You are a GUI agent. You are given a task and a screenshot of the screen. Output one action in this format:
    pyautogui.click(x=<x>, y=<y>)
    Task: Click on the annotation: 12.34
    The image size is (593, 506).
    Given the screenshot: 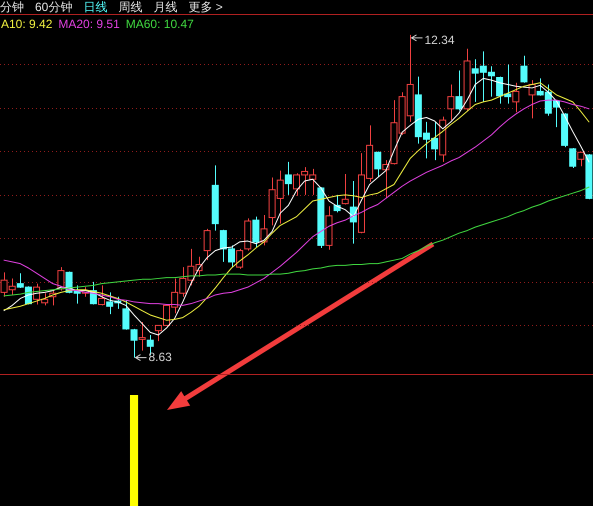 What is the action you would take?
    pyautogui.click(x=439, y=40)
    